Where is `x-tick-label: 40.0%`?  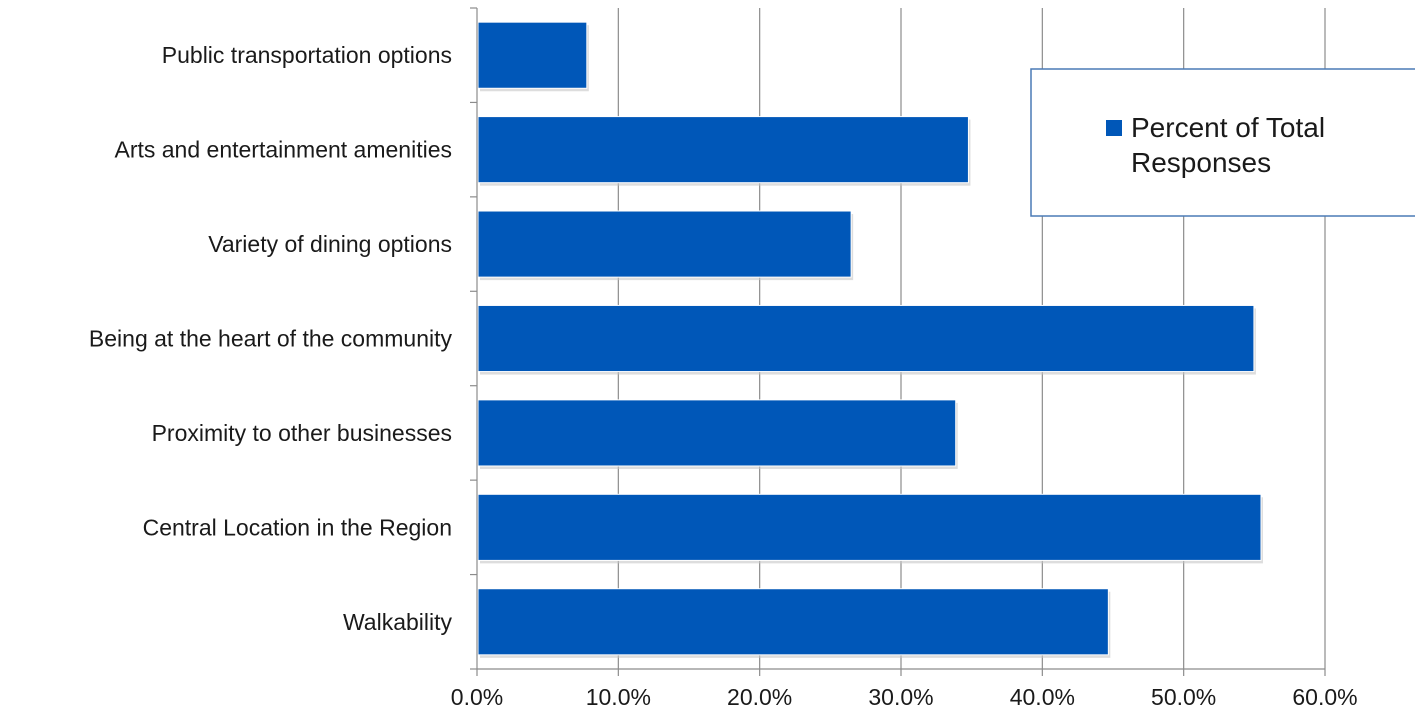
x-tick-label: 40.0% is located at coordinates (1042, 697).